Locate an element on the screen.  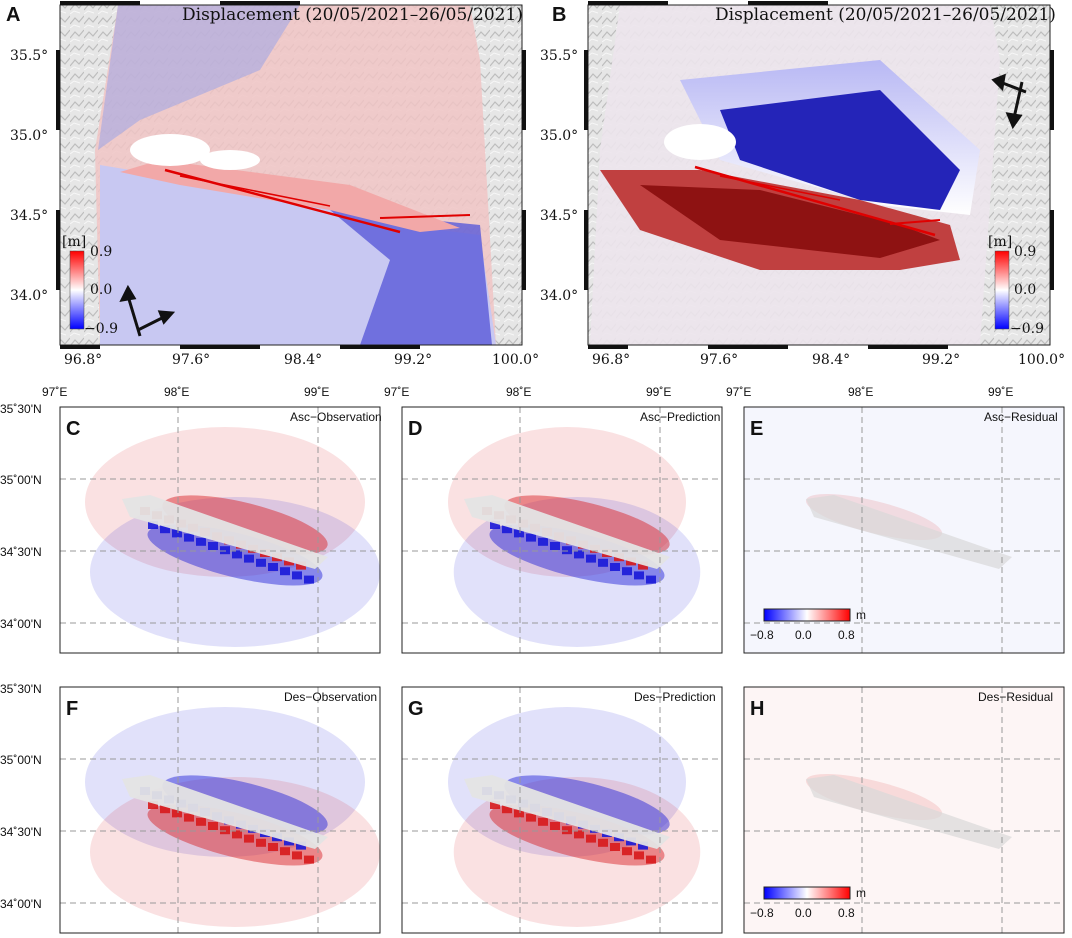
panel-b-lon-tick: 98.4° is located at coordinates (831, 360).